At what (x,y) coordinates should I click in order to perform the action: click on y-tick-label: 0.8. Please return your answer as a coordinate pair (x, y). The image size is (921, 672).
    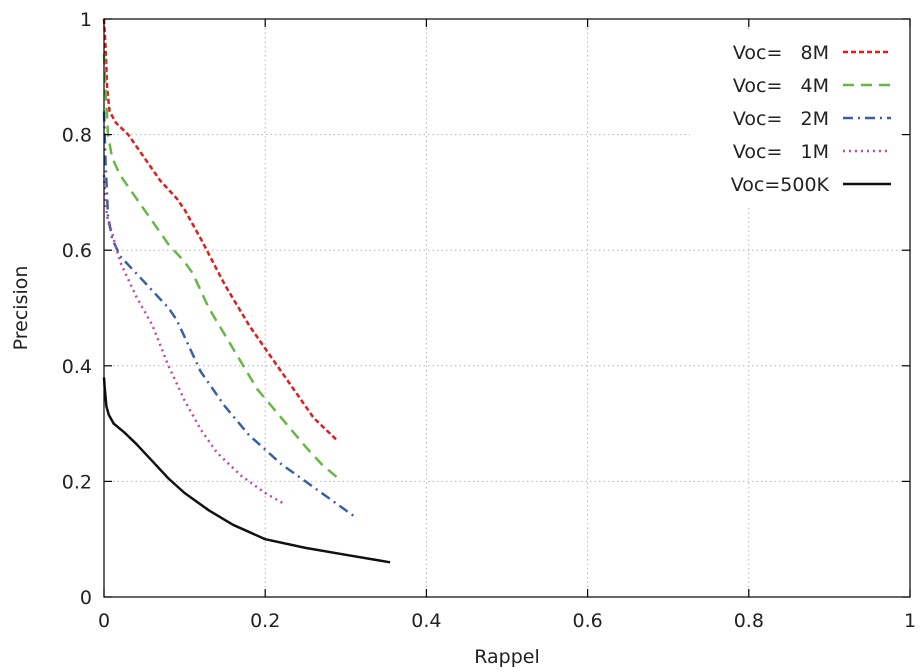
    Looking at the image, I should click on (77, 136).